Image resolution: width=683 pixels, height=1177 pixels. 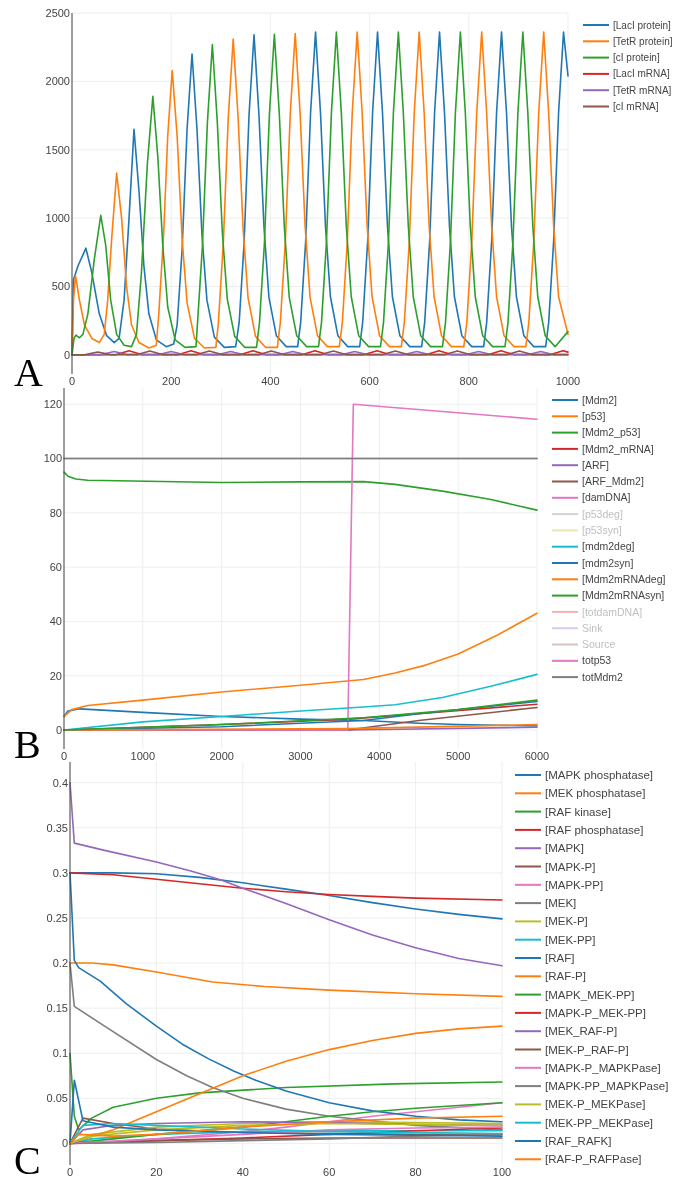 I want to click on legend-label: [MAPK-P_MAPKPase], so click(x=603, y=1067).